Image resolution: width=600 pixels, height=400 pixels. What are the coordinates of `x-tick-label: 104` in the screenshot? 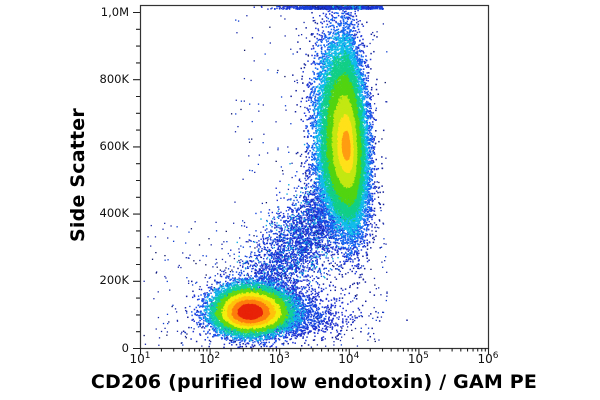 It's located at (349, 359).